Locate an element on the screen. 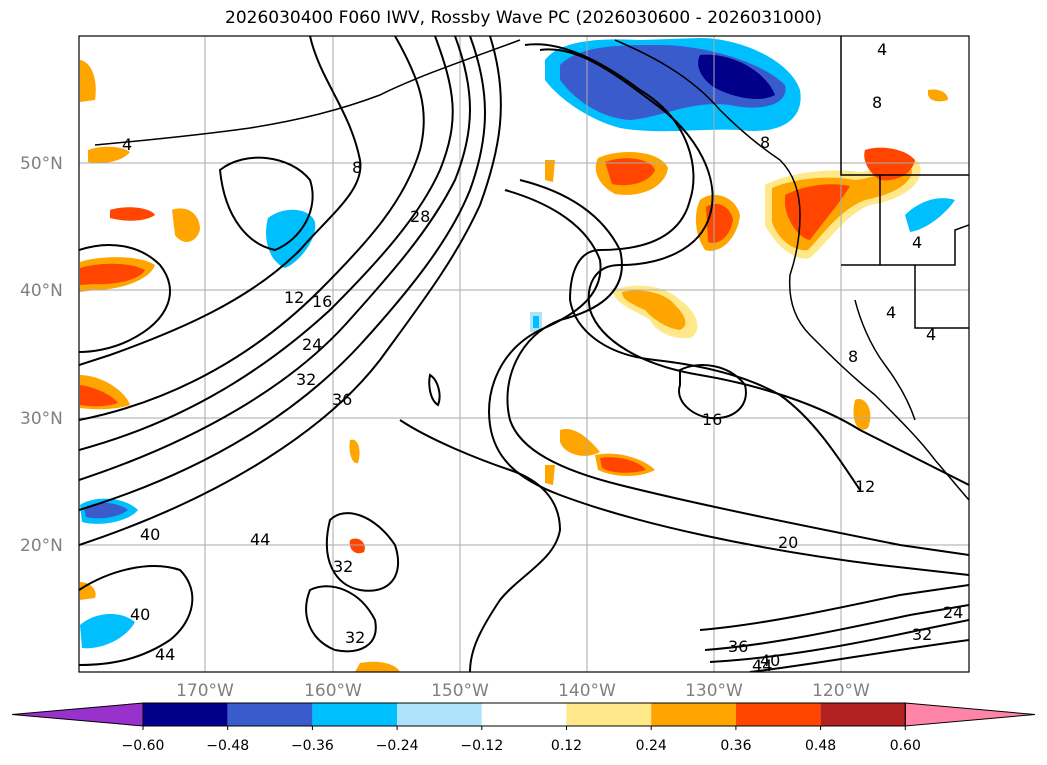  colorbar-tick-label: 0.12 is located at coordinates (566, 746).